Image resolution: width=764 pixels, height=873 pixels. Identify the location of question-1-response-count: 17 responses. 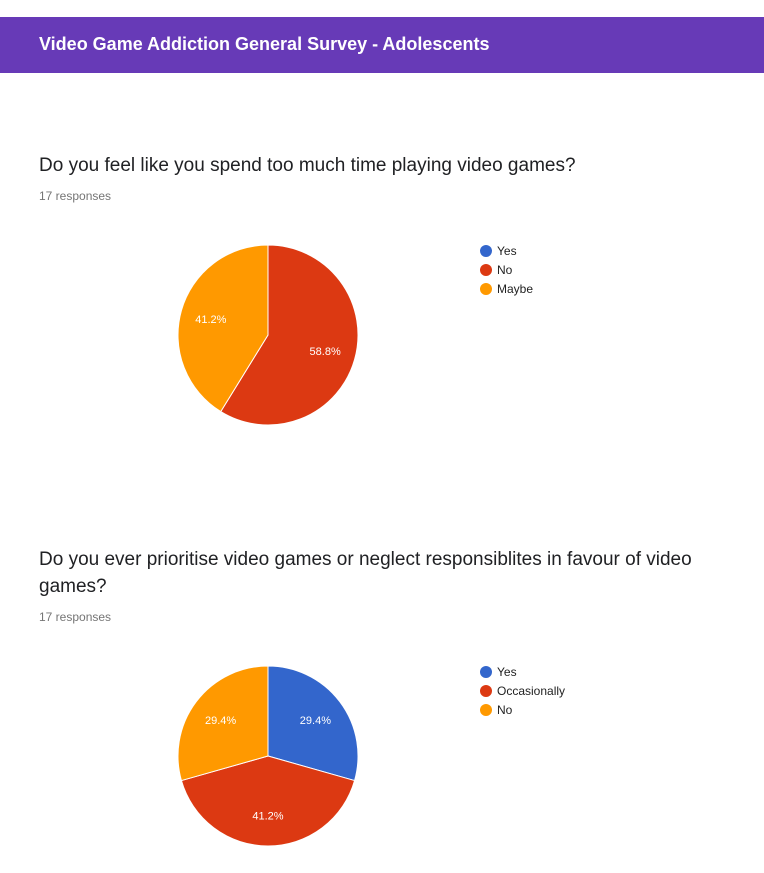
(75, 196).